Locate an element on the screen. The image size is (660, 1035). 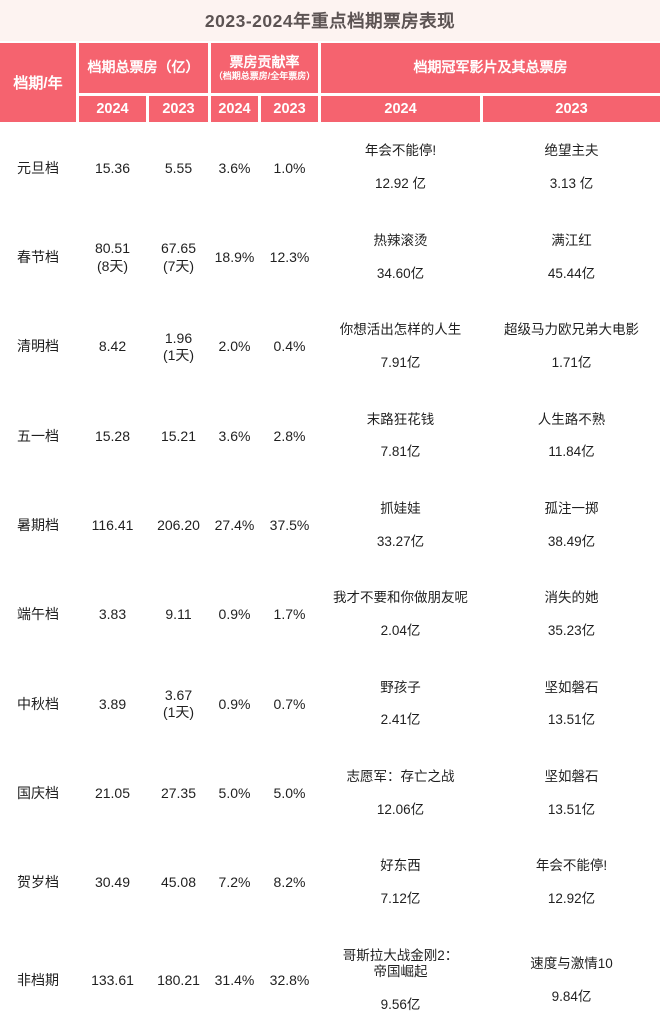
champion-boxoffice: 1.71亿 is located at coordinates (571, 363).